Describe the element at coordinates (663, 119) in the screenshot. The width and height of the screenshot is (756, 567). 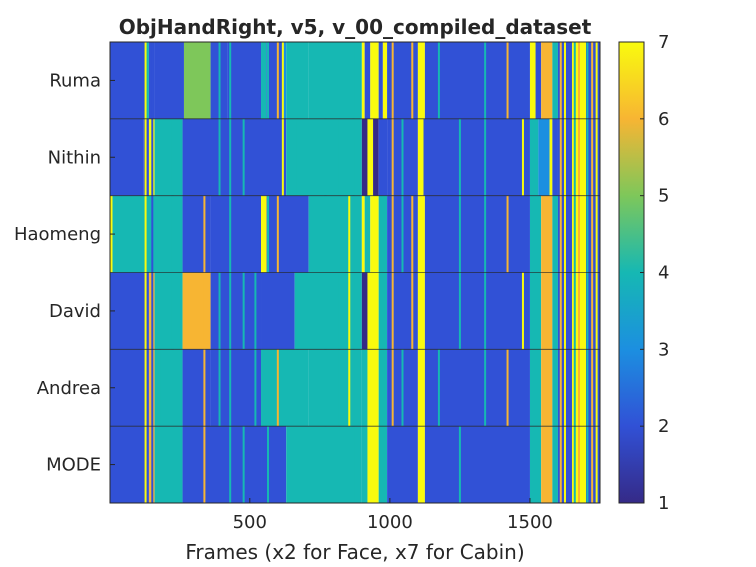
I see `colorbar-tick-label: 6` at that location.